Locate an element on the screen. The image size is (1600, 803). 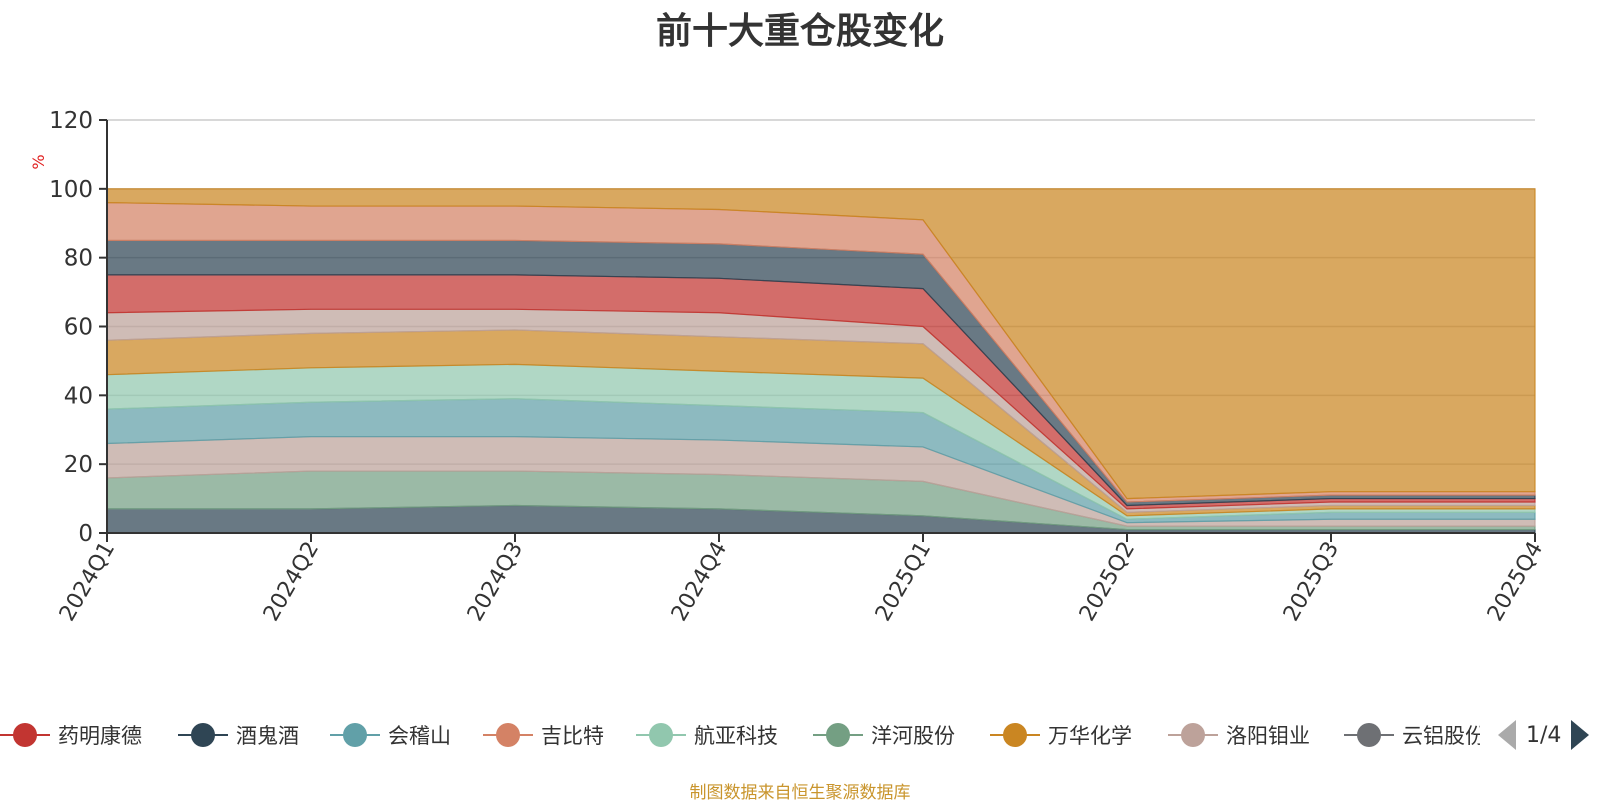
legend-item-1: 酒鬼酒 is located at coordinates (238, 735).